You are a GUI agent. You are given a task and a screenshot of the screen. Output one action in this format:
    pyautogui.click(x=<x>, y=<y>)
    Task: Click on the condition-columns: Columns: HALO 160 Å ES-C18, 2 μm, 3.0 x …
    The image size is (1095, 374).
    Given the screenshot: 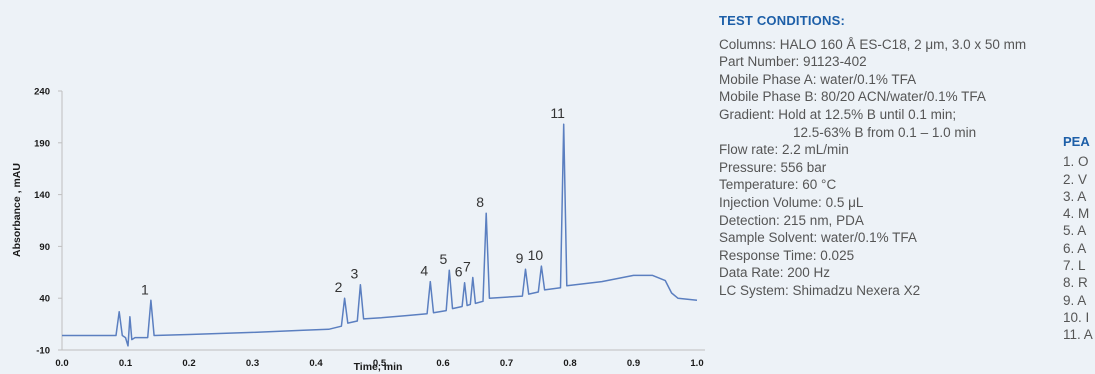 What is the action you would take?
    pyautogui.click(x=873, y=44)
    